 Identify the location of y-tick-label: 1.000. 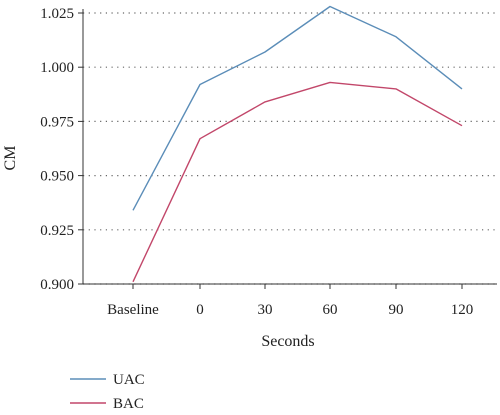
(57, 68).